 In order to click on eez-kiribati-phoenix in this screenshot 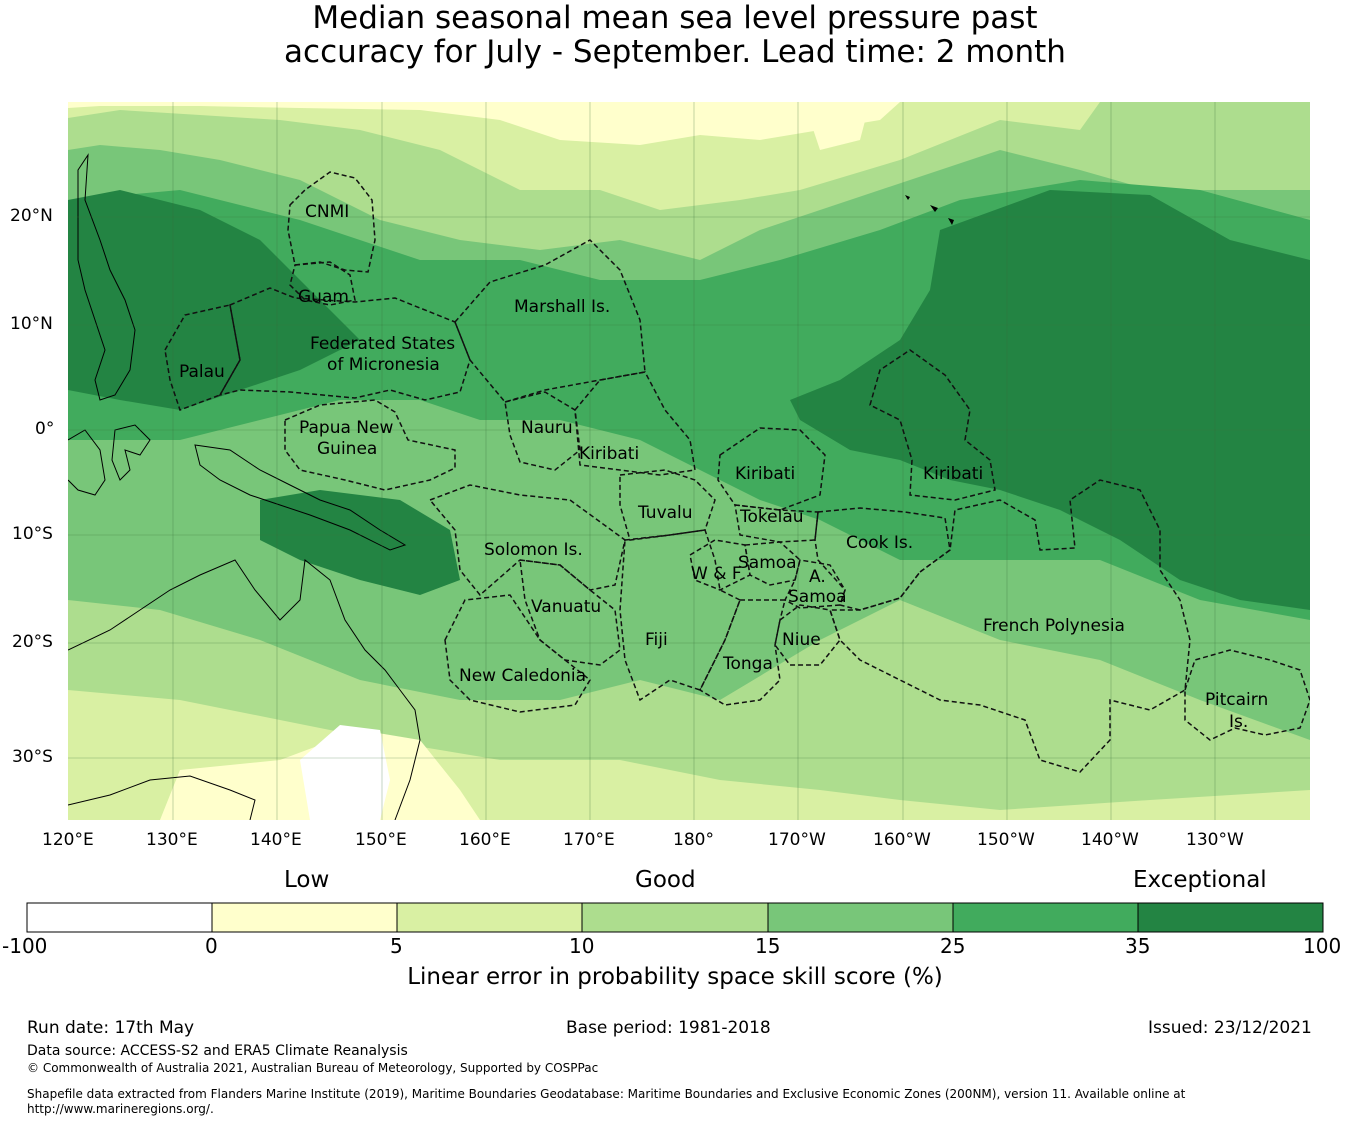, I will do `click(771, 469)`.